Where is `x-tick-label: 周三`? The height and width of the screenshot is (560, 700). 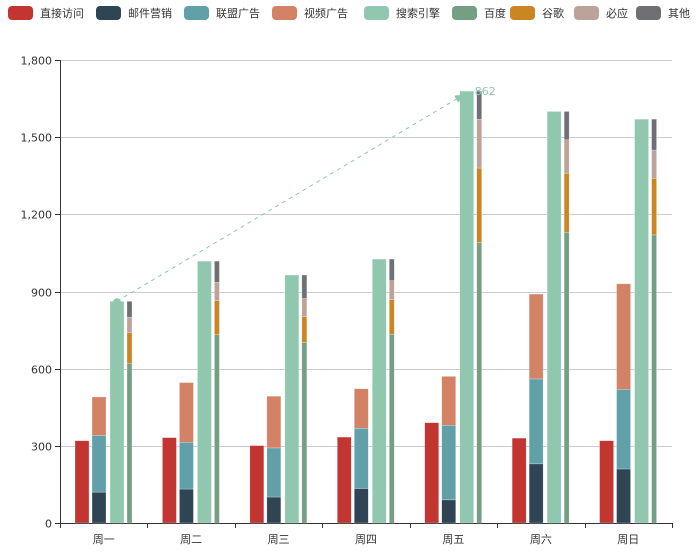 x-tick-label: 周三 is located at coordinates (279, 539).